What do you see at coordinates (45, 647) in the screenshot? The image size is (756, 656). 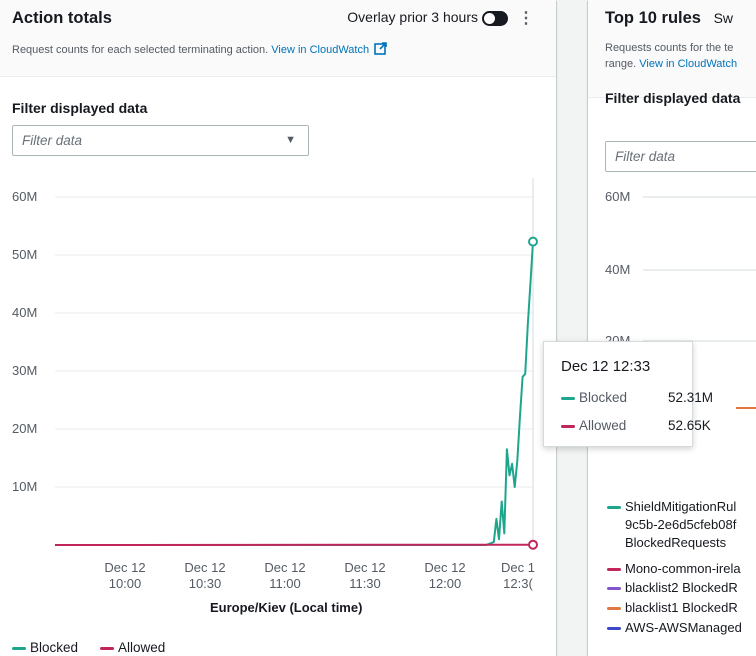 I see `legend-item-blocked: Blocked` at bounding box center [45, 647].